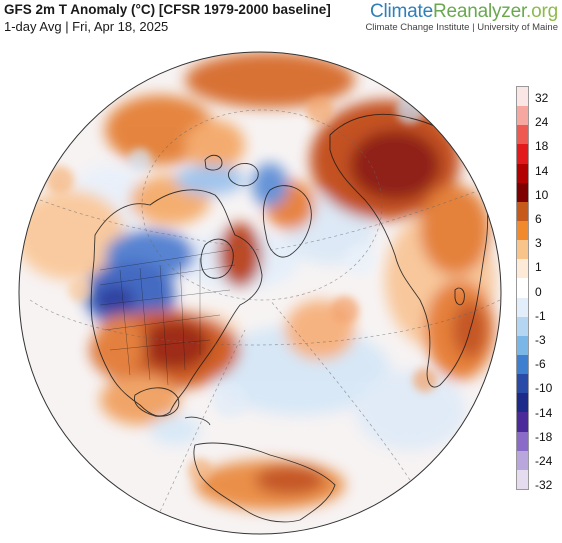 The height and width of the screenshot is (543, 562). I want to click on legend-label: 1, so click(538, 267).